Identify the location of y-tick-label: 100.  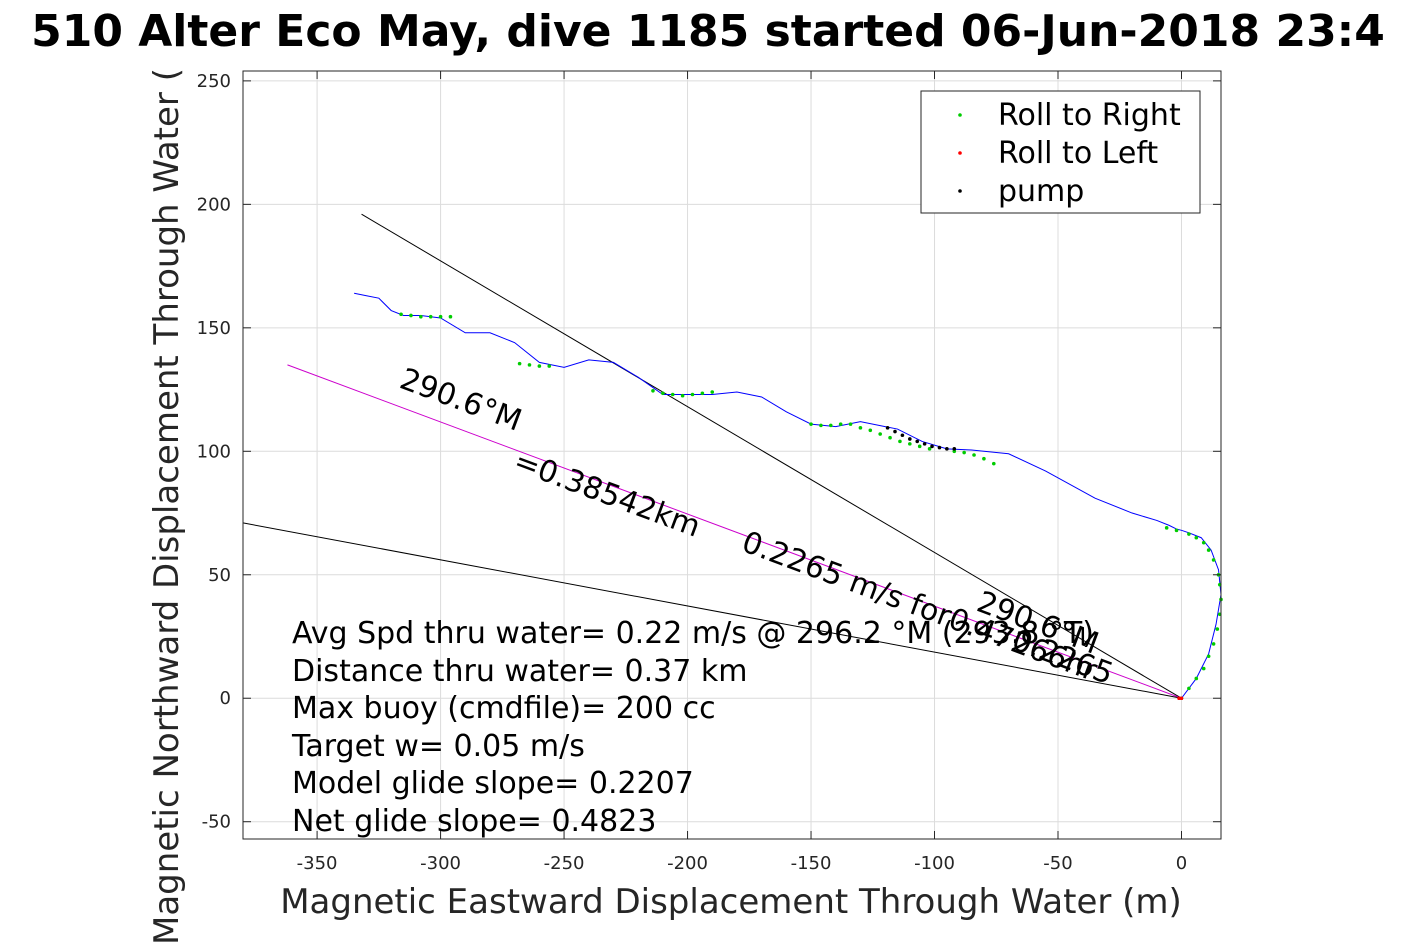
(214, 451).